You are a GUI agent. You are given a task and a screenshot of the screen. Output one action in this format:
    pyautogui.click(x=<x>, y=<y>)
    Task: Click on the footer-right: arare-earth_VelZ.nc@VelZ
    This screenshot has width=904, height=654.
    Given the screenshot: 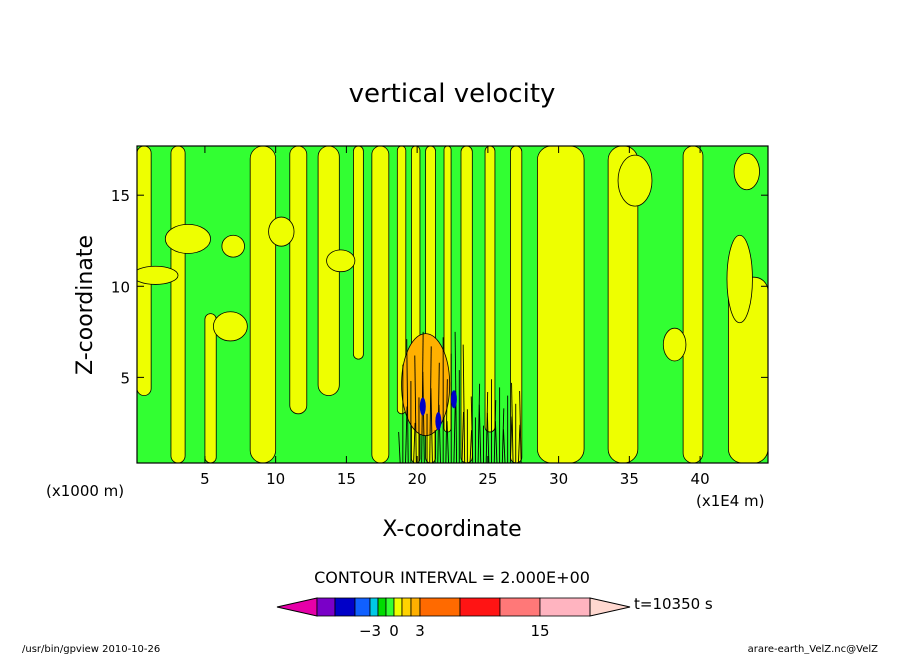 What is the action you would take?
    pyautogui.click(x=813, y=649)
    